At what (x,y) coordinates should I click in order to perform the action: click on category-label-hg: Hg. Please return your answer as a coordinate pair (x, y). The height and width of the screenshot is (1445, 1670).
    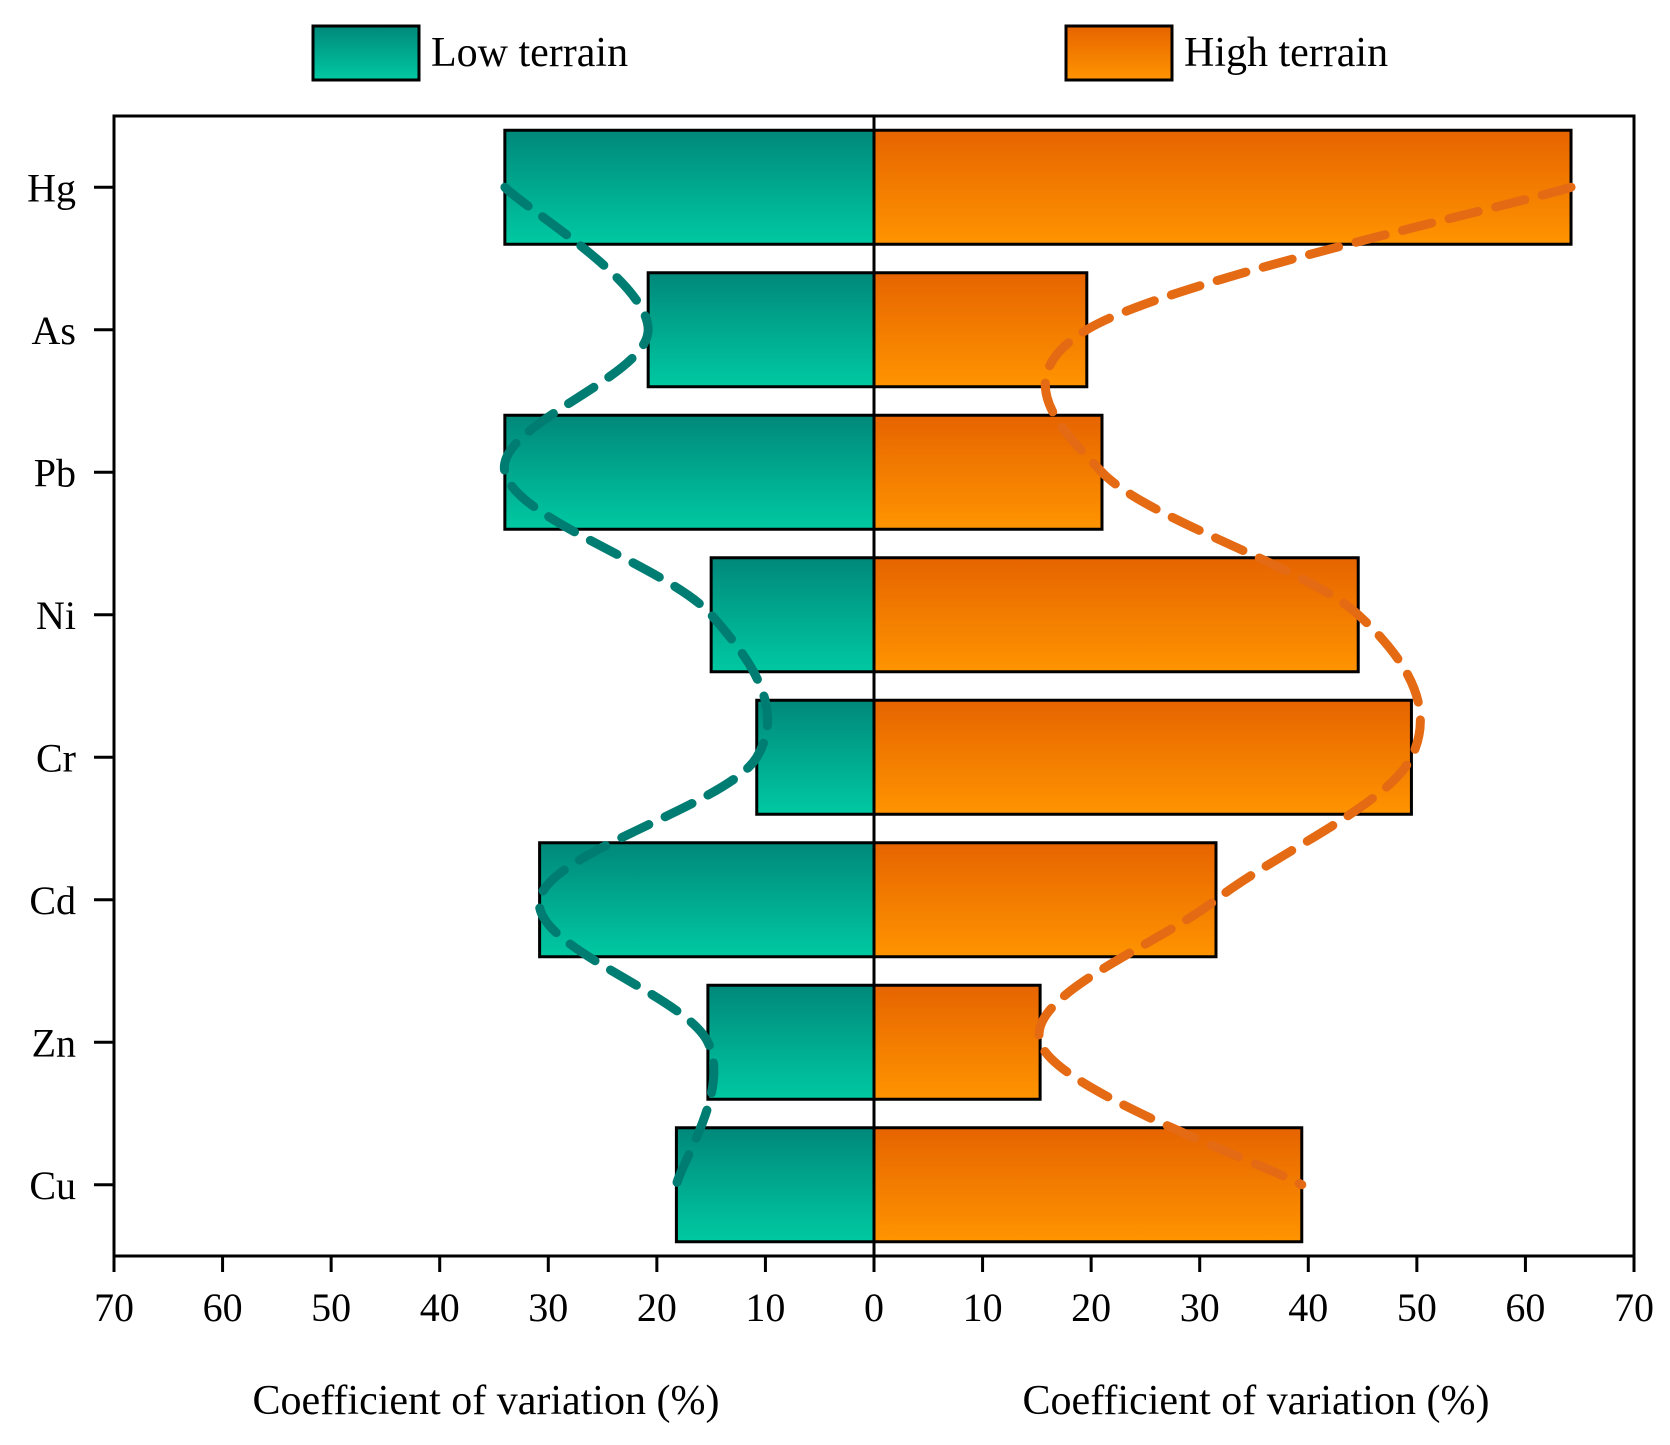
    Looking at the image, I should click on (51, 187).